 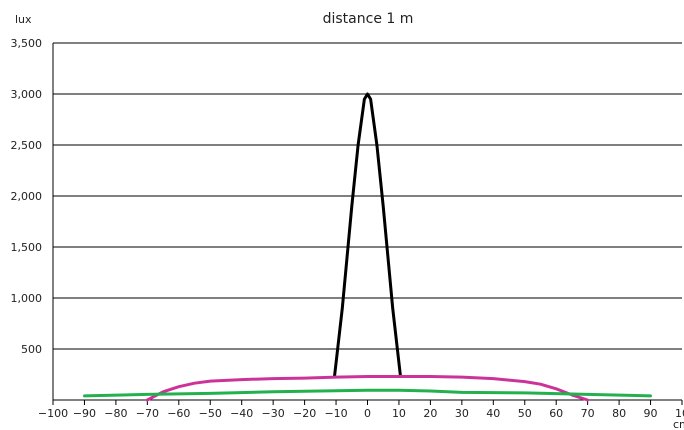 What do you see at coordinates (651, 413) in the screenshot?
I see `x-tick-label: 90` at bounding box center [651, 413].